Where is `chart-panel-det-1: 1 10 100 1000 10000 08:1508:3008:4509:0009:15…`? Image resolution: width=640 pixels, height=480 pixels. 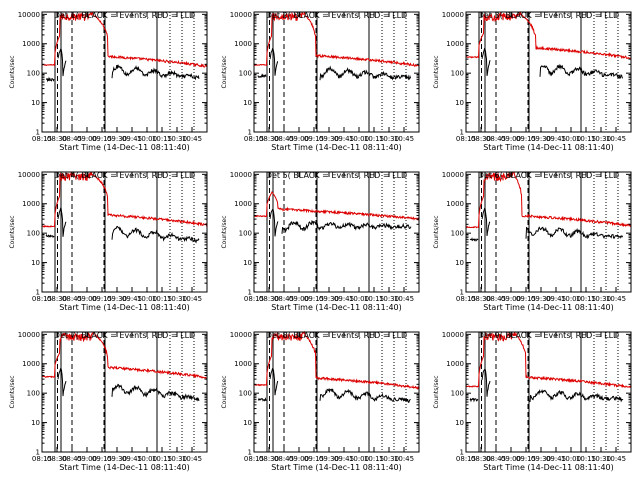
chart-panel-det-1: 1 10 100 1000 10000 08:1508:3008:4509:0009:15… is located at coordinates (108, 81).